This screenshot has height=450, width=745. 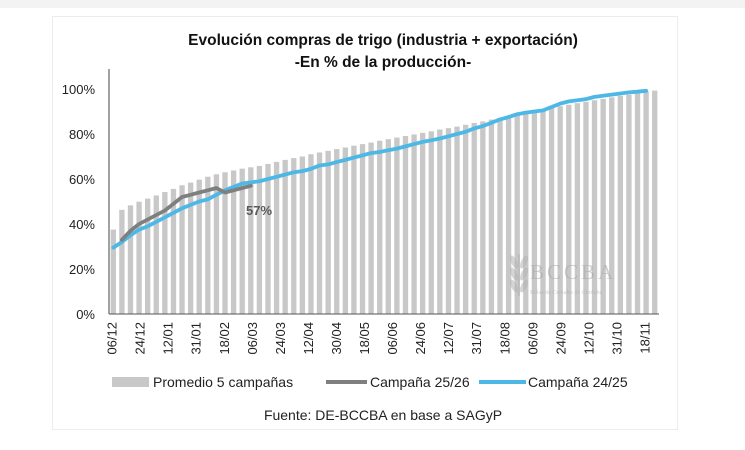 I want to click on x-tick-label: 18/08, so click(x=504, y=338).